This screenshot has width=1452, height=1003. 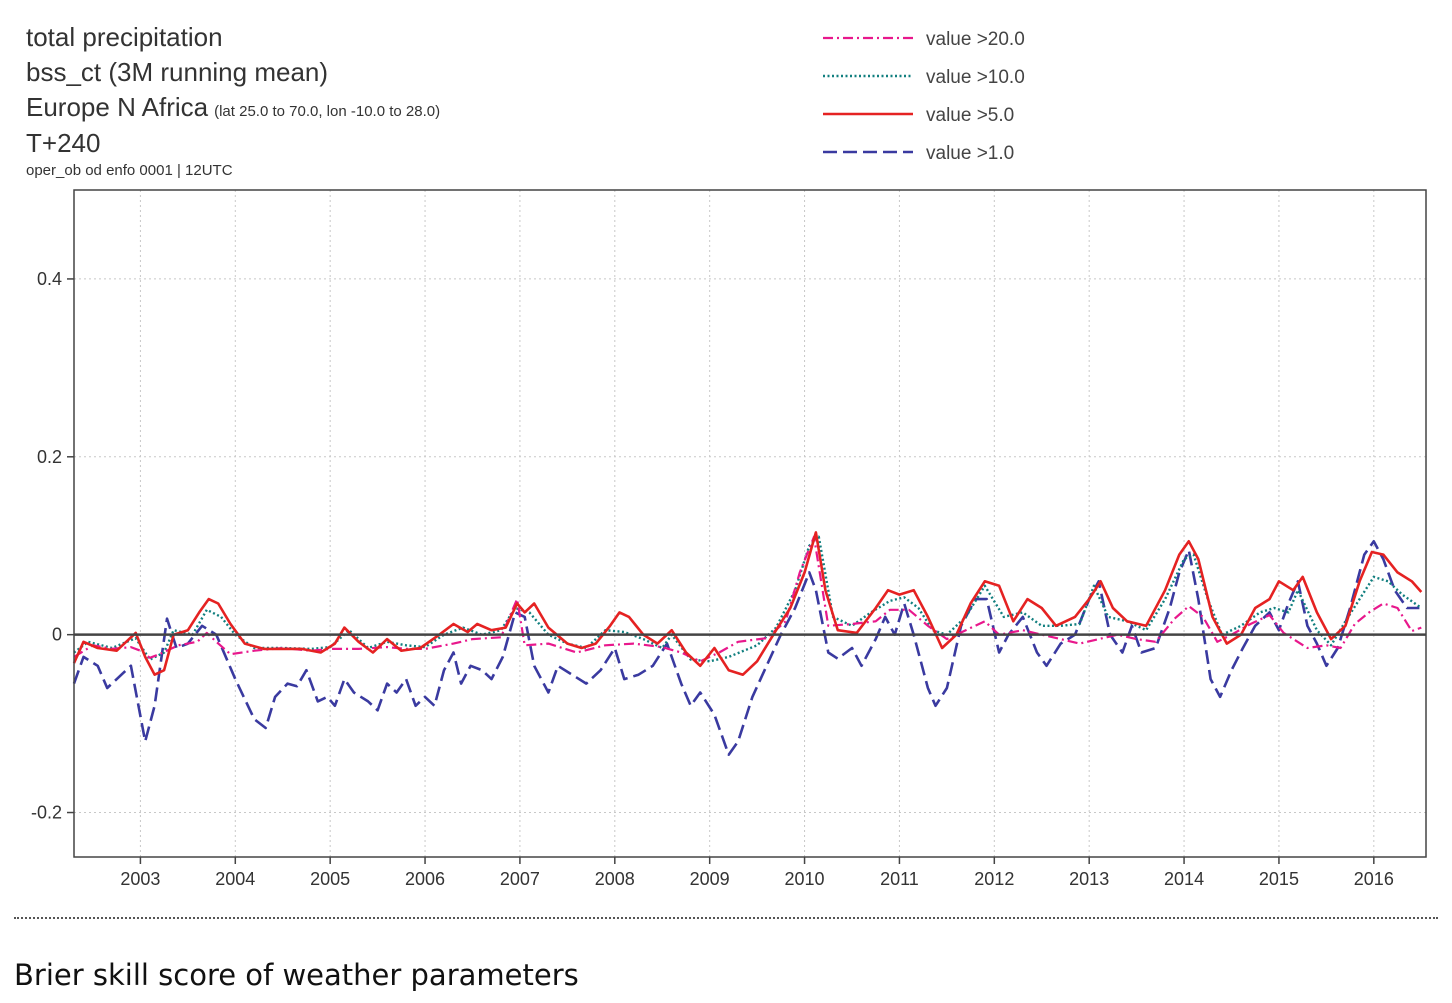 I want to click on x-tick-label: 2011, so click(x=899, y=879).